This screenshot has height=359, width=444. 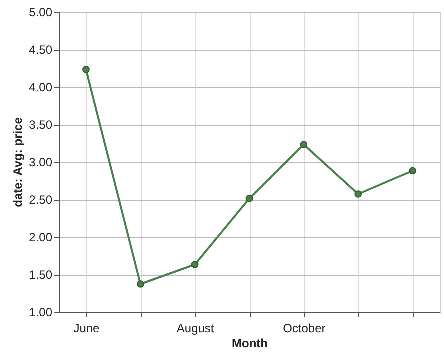 I want to click on x-tick-label: October, so click(x=304, y=329).